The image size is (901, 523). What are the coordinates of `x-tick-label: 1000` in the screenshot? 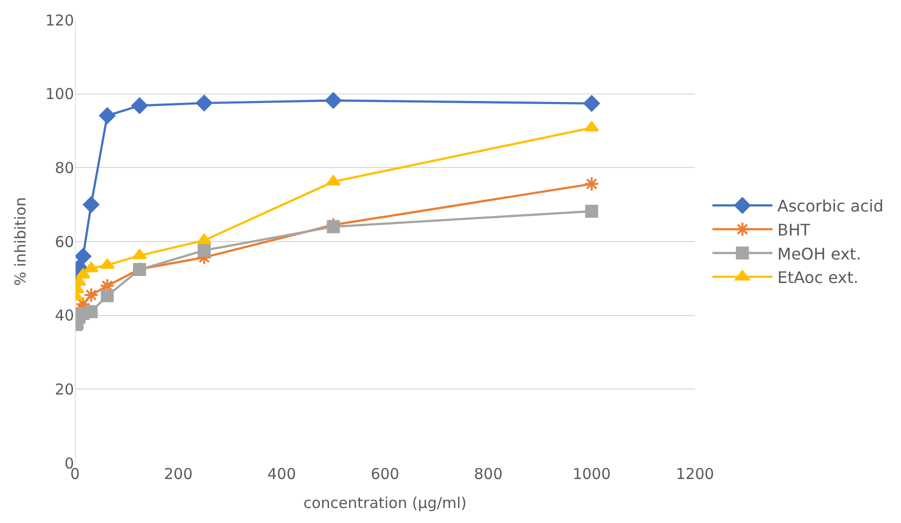 It's located at (591, 474).